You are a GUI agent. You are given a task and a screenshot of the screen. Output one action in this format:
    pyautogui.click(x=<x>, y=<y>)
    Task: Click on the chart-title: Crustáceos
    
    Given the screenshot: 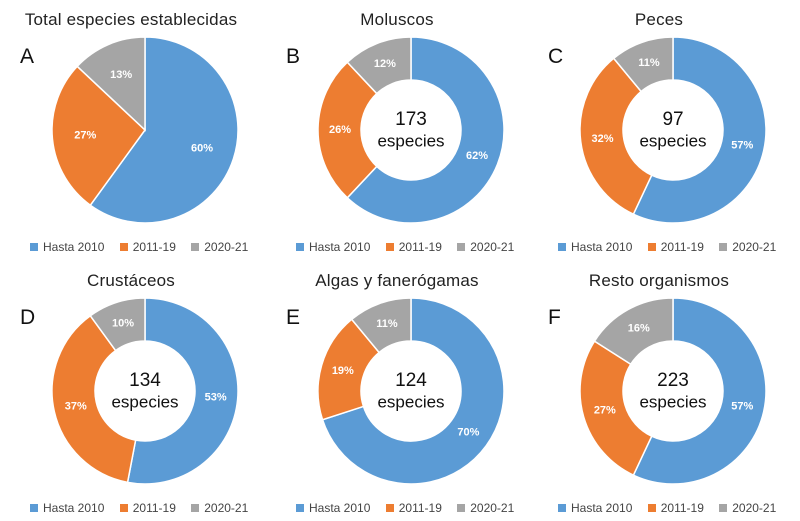 What is the action you would take?
    pyautogui.click(x=131, y=280)
    